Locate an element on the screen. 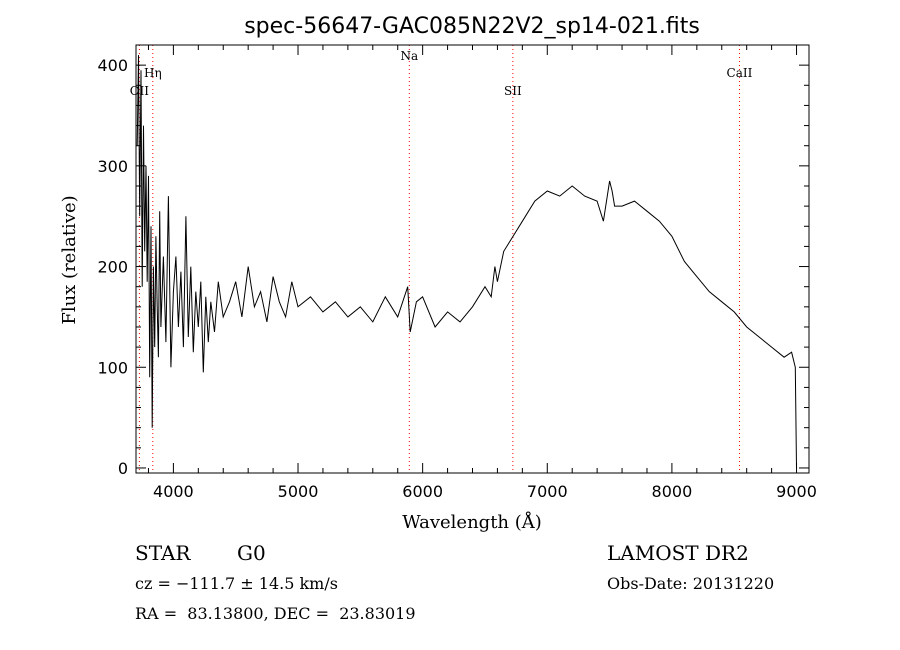 Image resolution: width=900 pixels, height=650 pixels. line-label-3: SII is located at coordinates (513, 91).